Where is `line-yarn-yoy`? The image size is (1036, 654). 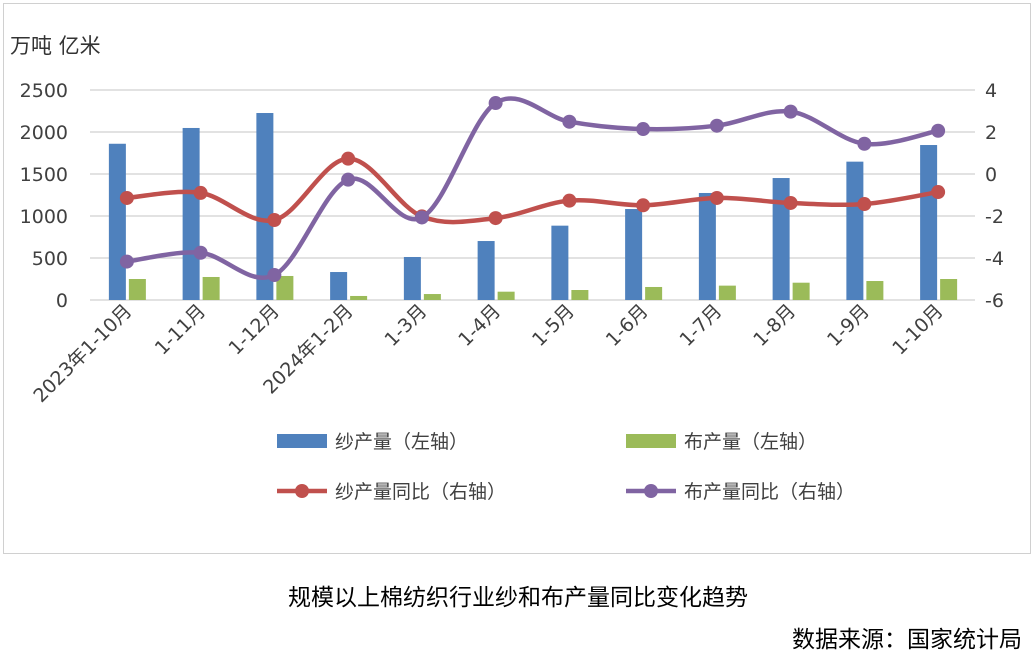 line-yarn-yoy is located at coordinates (532, 190).